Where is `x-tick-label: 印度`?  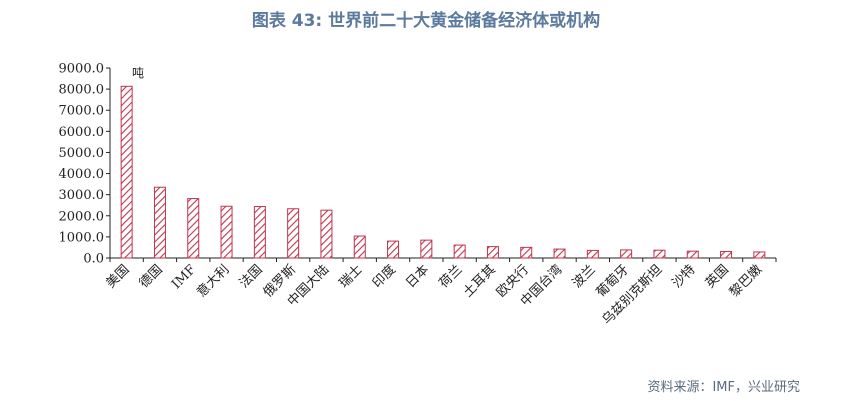 x-tick-label: 印度 is located at coordinates (384, 277).